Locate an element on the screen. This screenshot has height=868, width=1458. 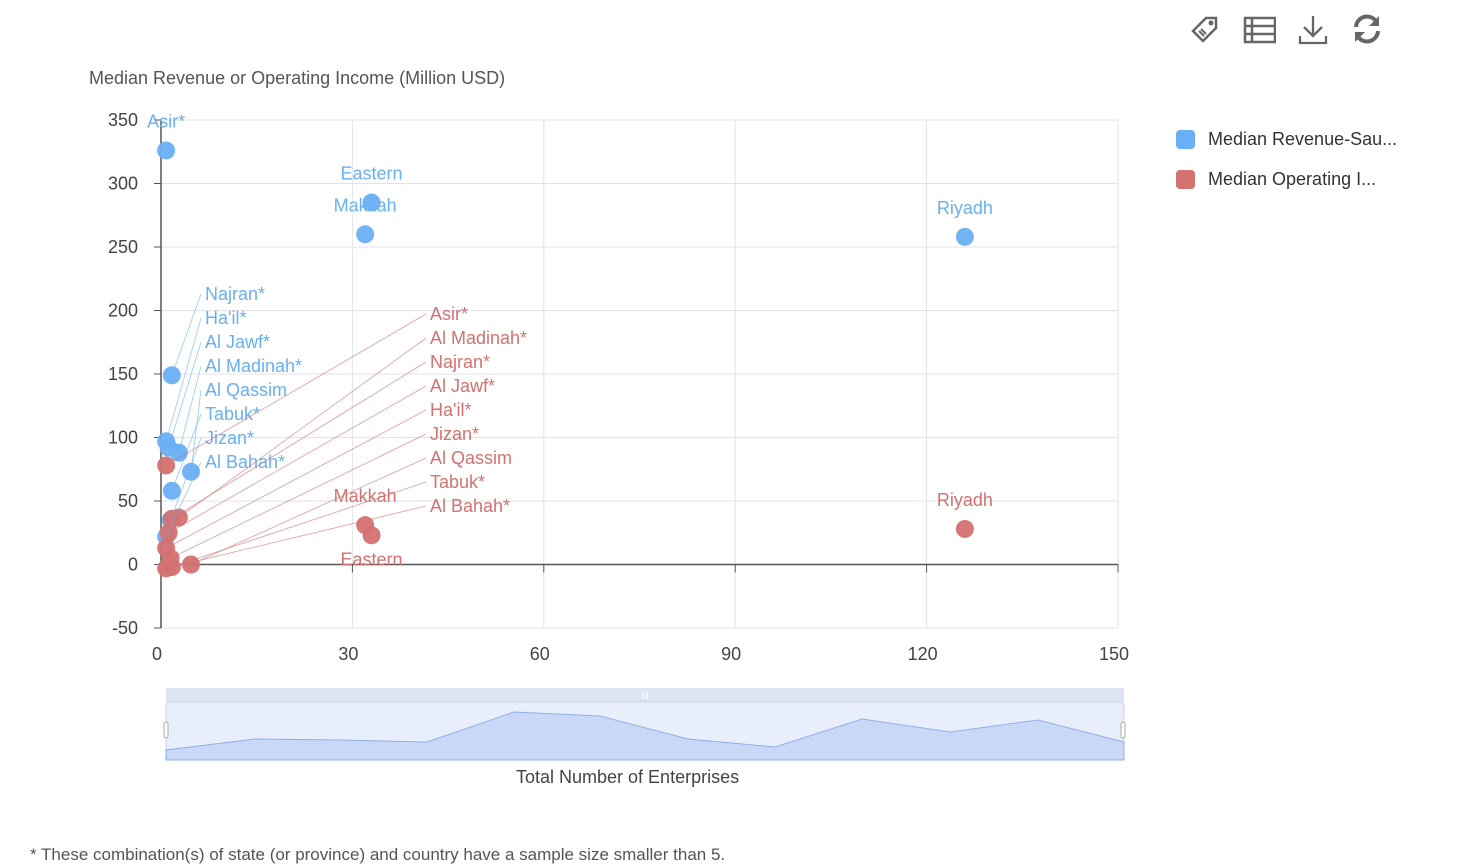
y-tick-label: 100 is located at coordinates (123, 438).